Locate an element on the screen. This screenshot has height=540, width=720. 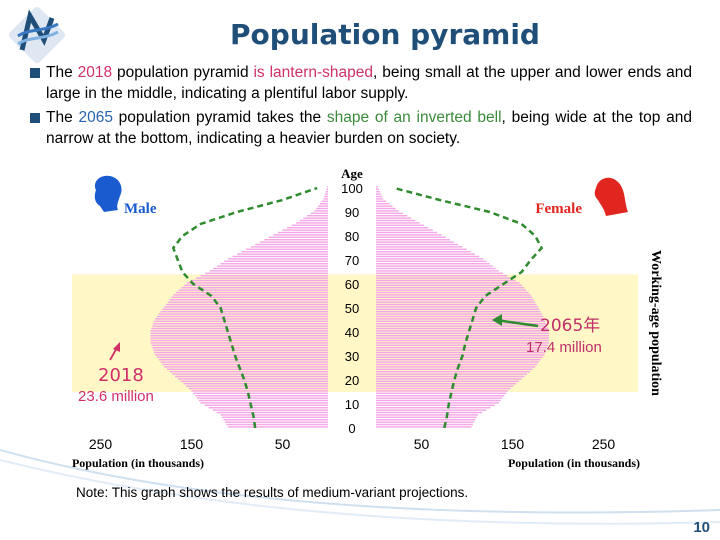
line-2065-female is located at coordinates (468, 307).